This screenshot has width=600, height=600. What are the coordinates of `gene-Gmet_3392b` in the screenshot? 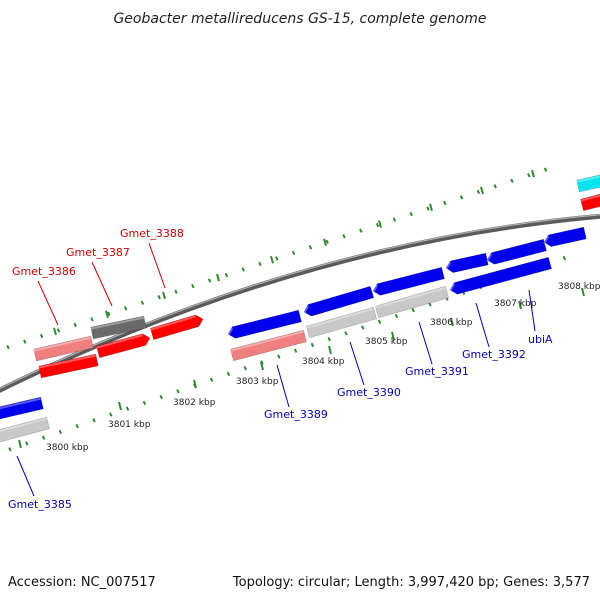 It's located at (516, 251).